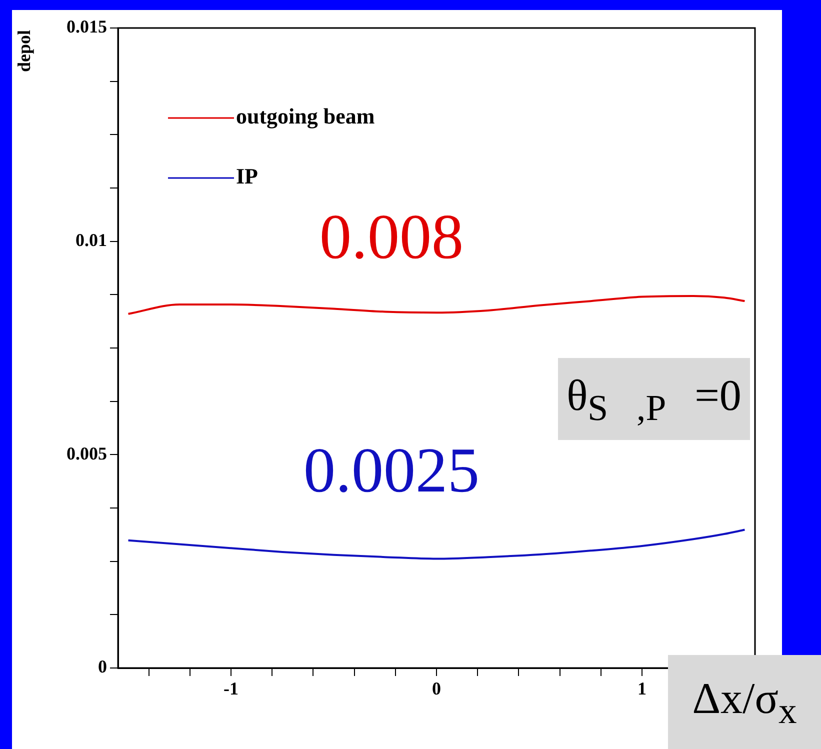 The height and width of the screenshot is (749, 821). Describe the element at coordinates (86, 453) in the screenshot. I see `y-tick-label: 0.005` at that location.